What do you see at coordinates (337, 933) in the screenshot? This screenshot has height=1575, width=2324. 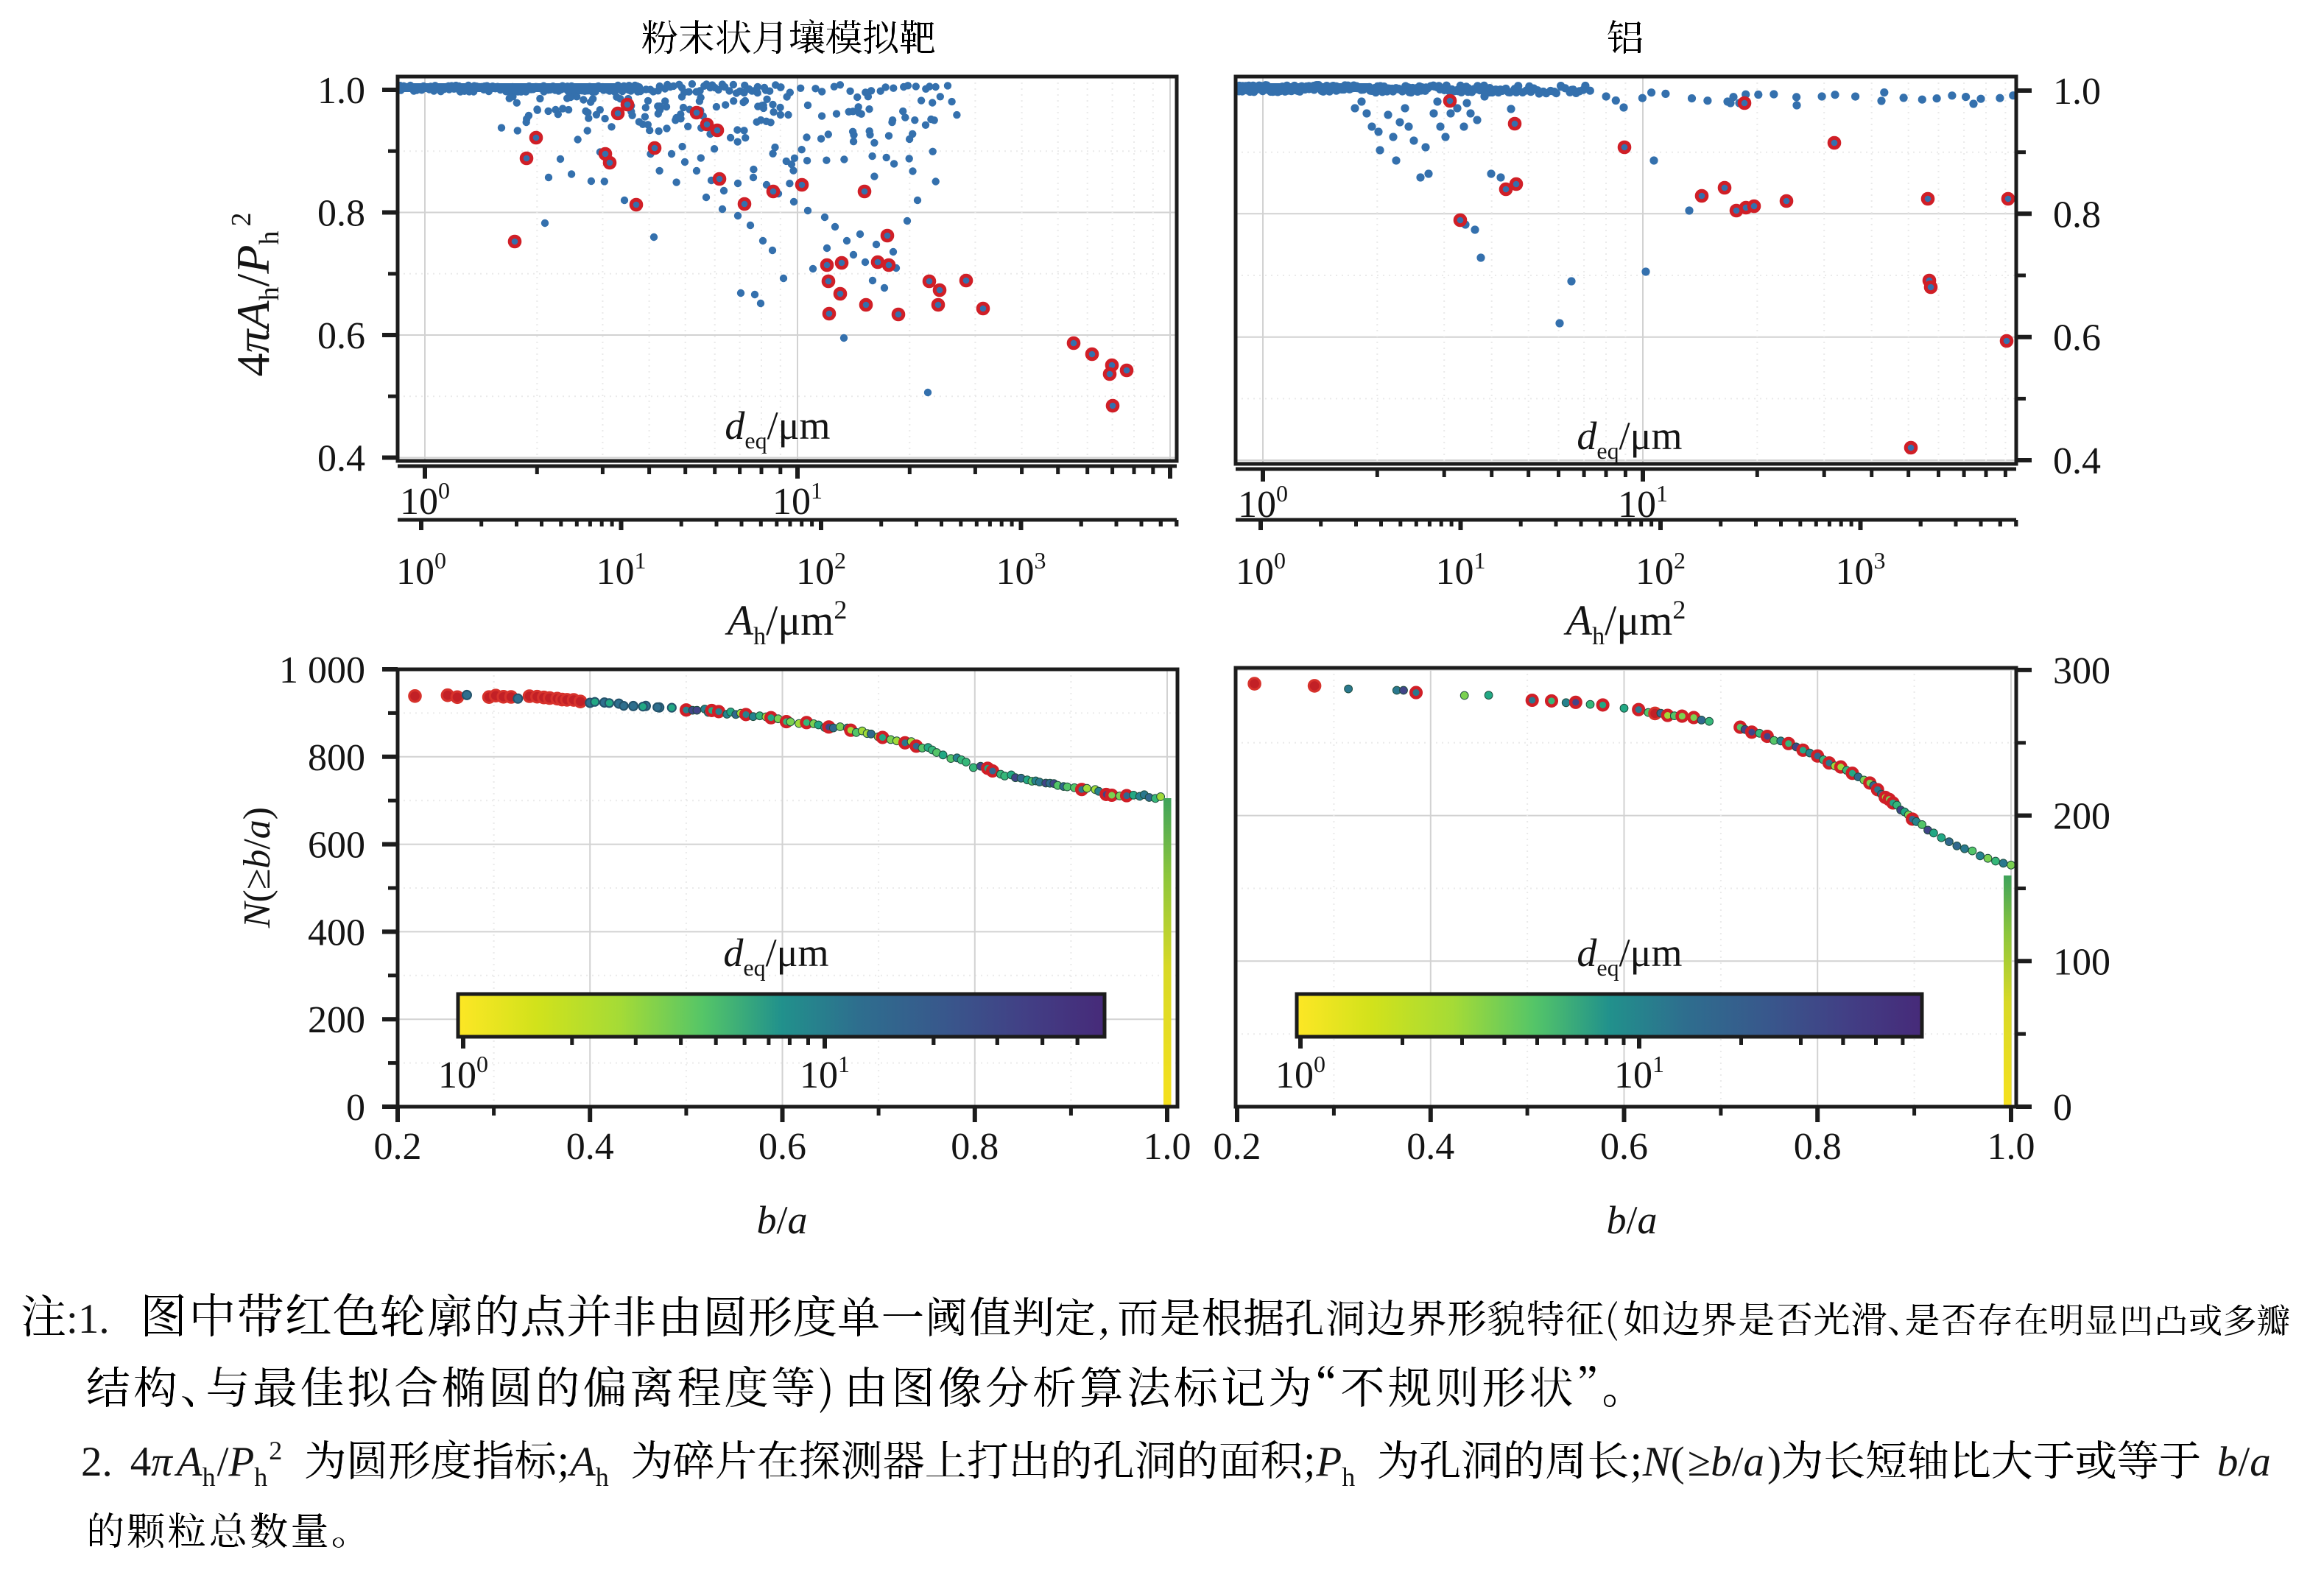 I see `svg-text: 400` at bounding box center [337, 933].